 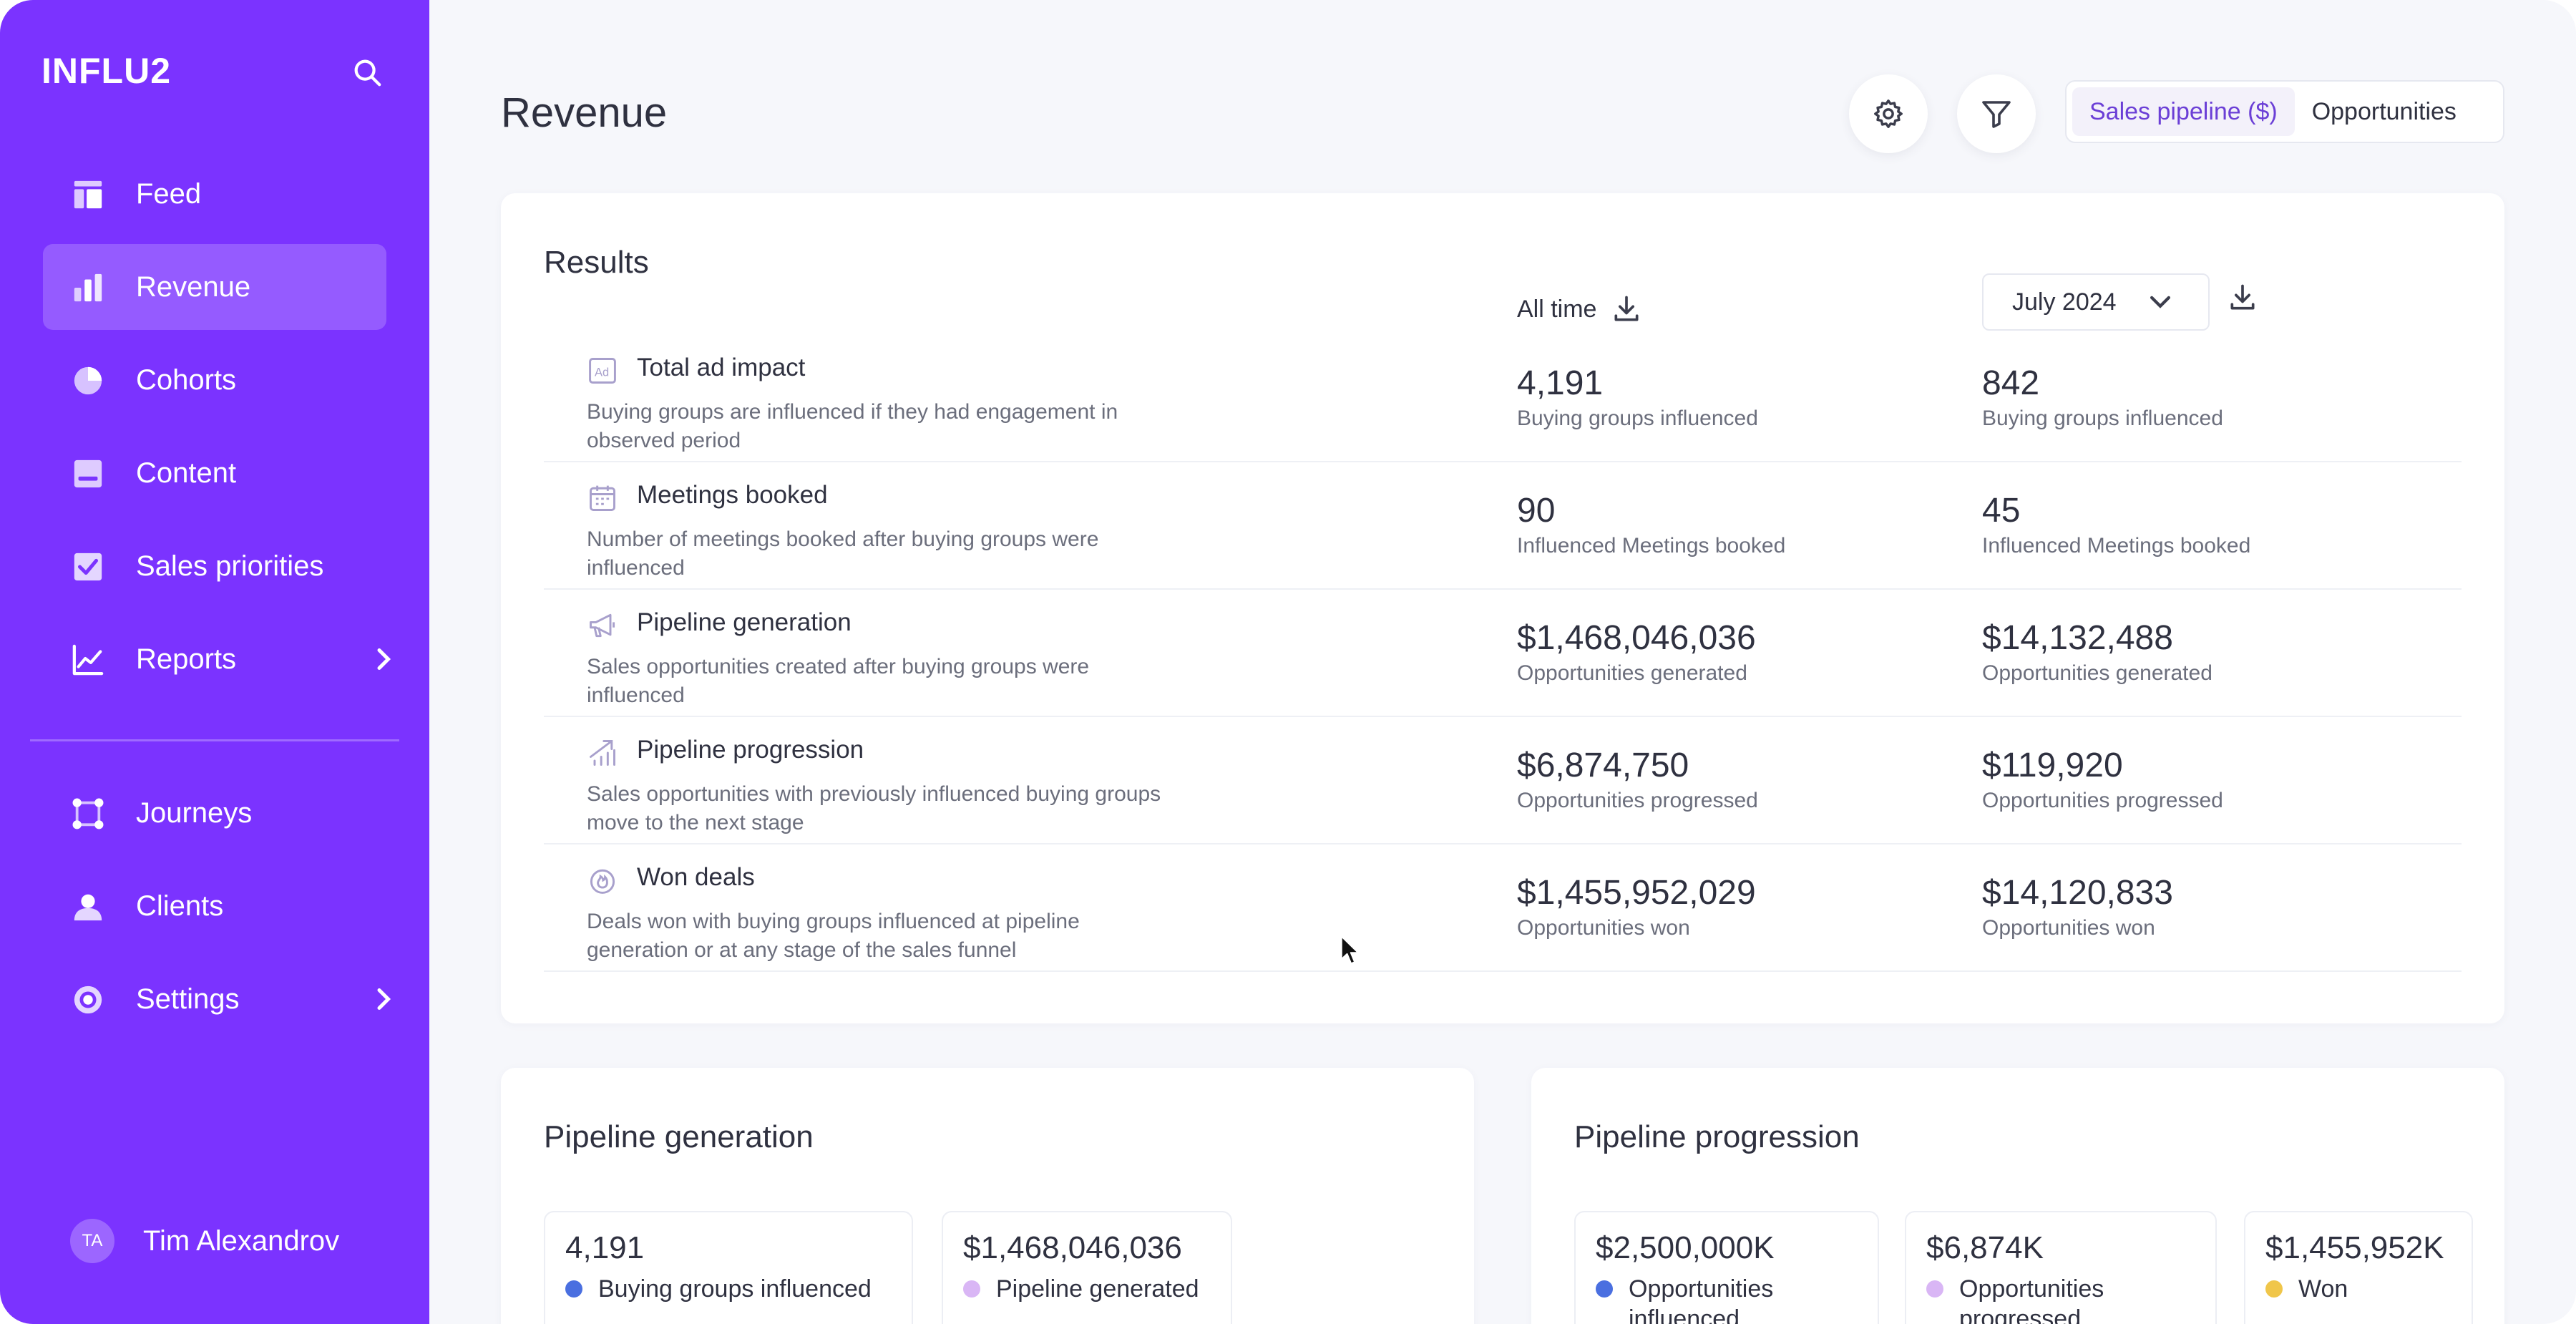 I want to click on pipeline-generation-title: Pipeline generation, so click(x=679, y=1136).